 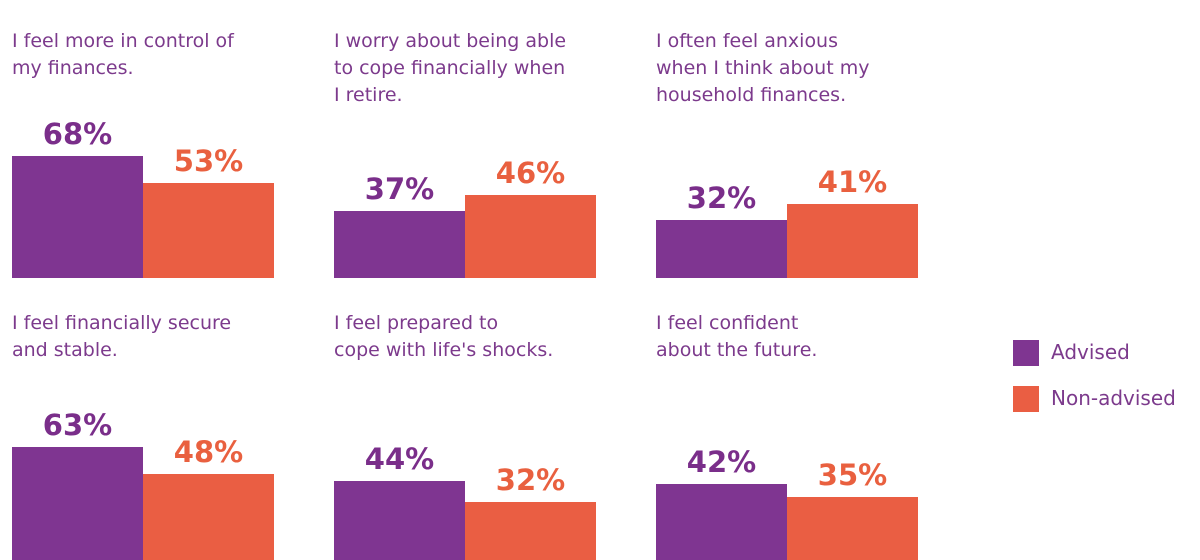 I want to click on advised-value-label: 32%, so click(x=721, y=198).